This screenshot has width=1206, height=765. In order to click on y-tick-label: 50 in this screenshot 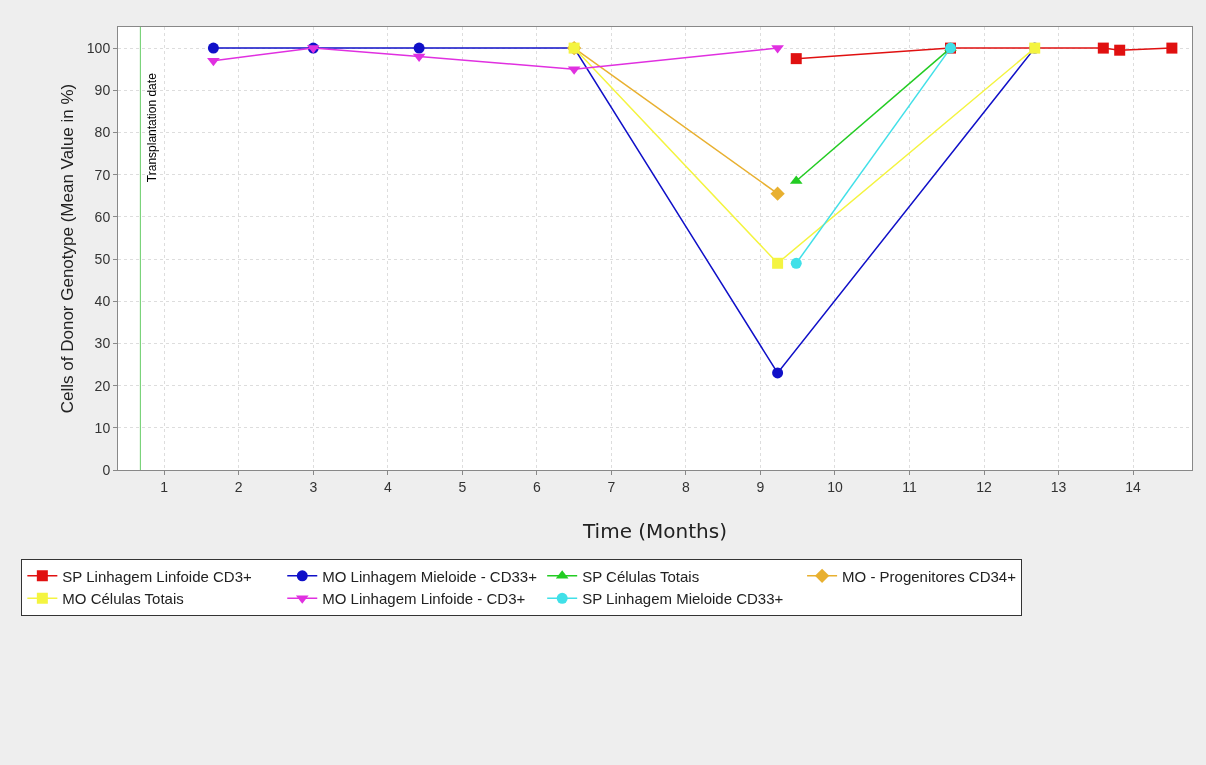, I will do `click(102, 258)`.